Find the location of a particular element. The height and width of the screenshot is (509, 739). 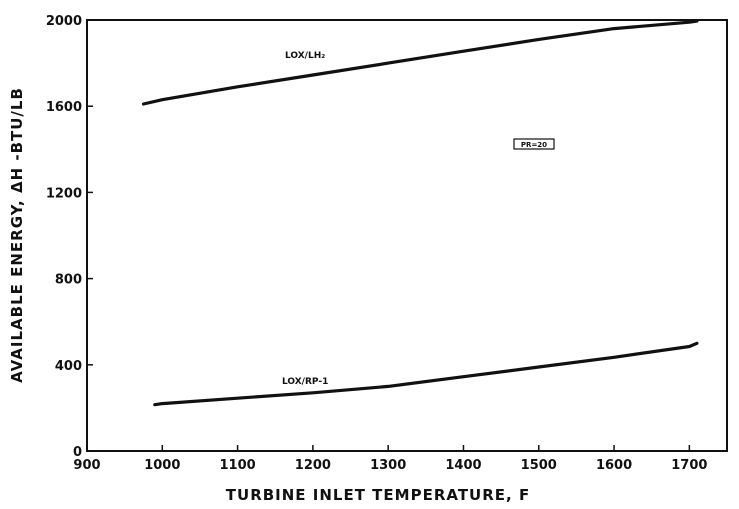

y-tick-label: 400 is located at coordinates (68, 366).